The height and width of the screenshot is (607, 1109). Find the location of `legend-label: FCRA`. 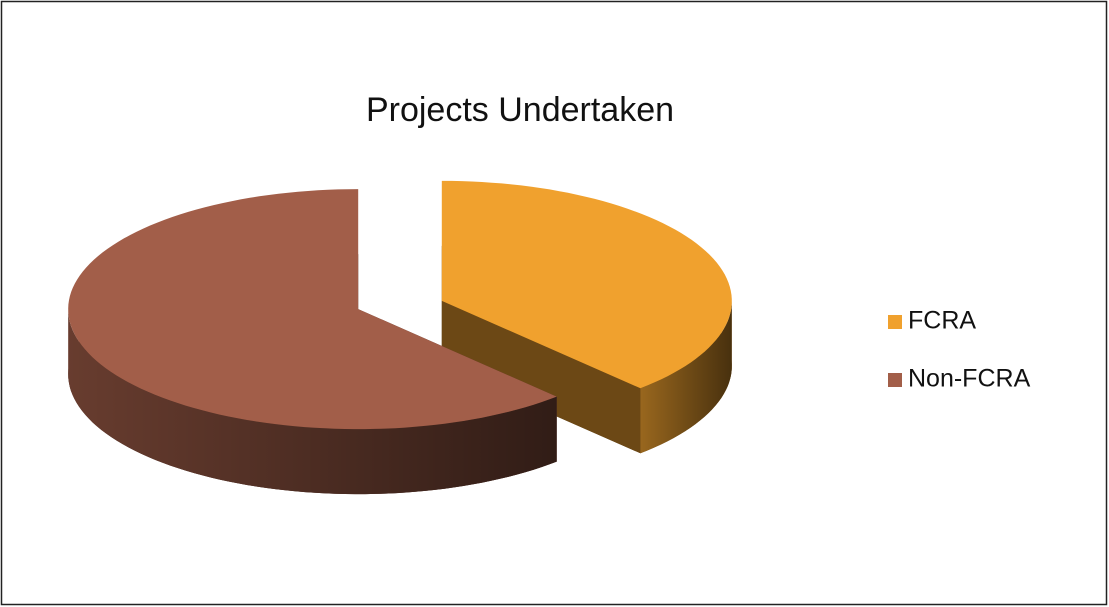

legend-label: FCRA is located at coordinates (942, 321).